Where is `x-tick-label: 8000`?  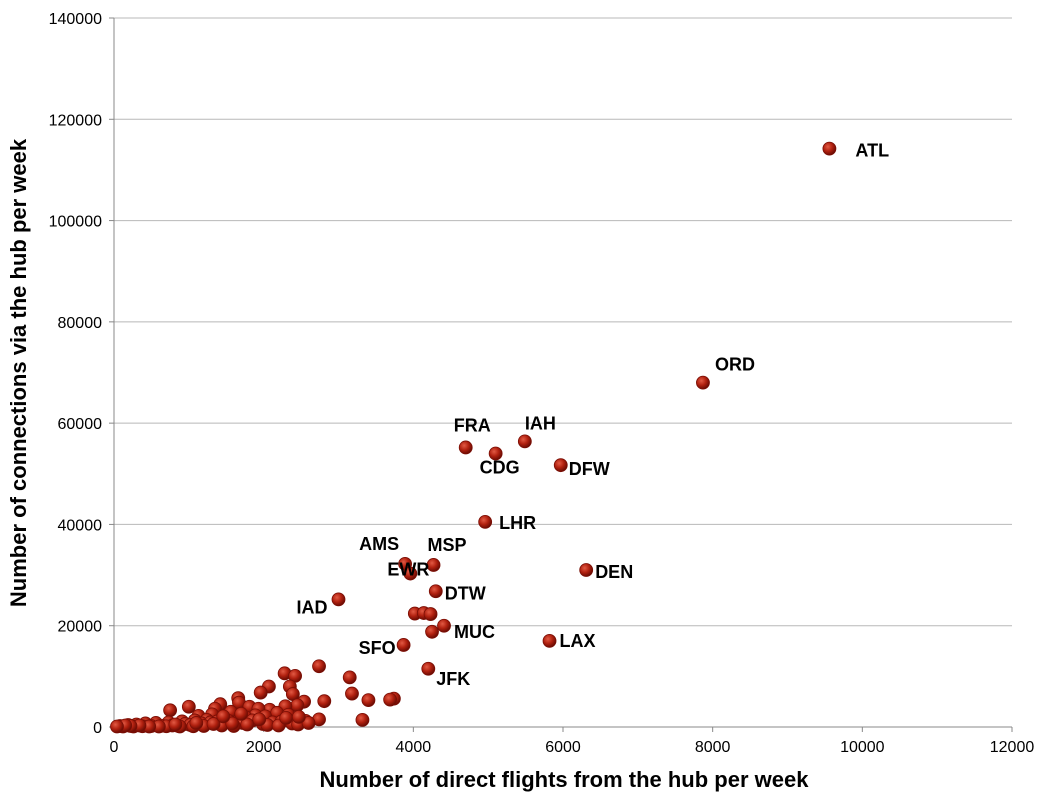 x-tick-label: 8000 is located at coordinates (713, 747).